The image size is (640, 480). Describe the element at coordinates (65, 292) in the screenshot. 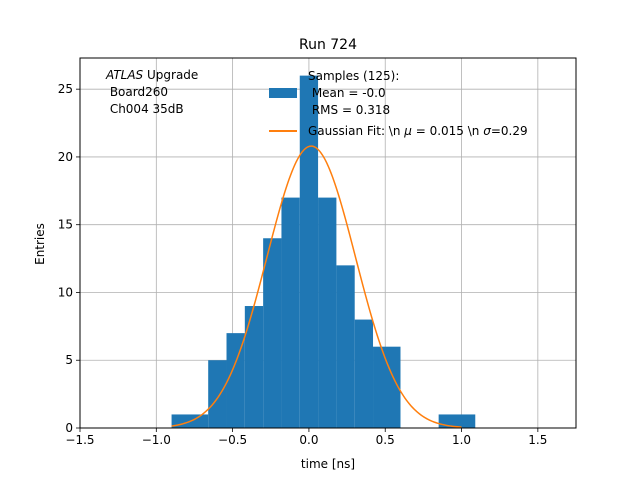

I see `y-tick-label-2: 10` at that location.